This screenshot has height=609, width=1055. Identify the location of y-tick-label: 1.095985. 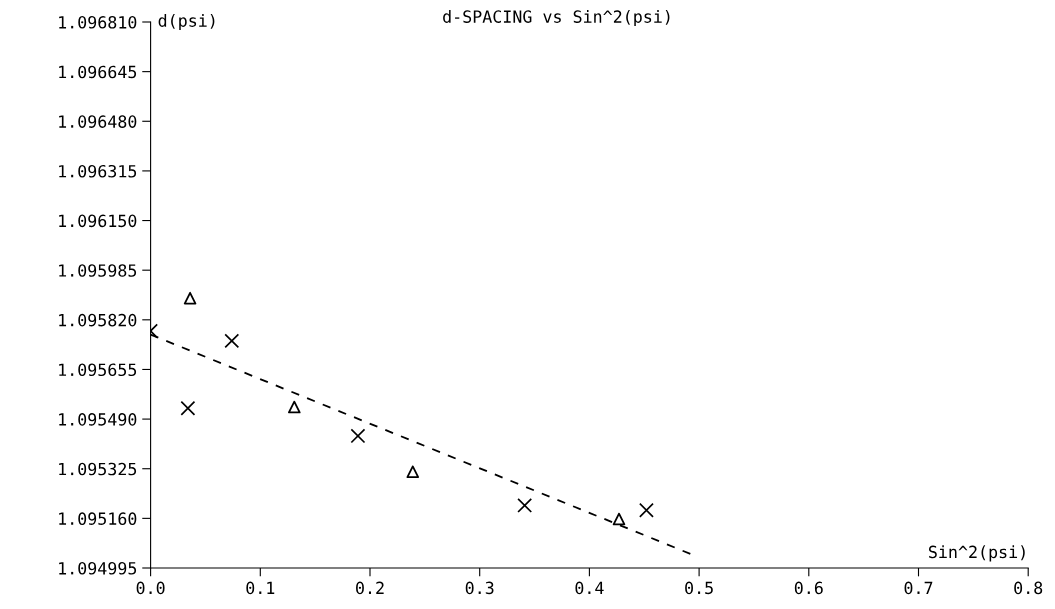
(98, 270).